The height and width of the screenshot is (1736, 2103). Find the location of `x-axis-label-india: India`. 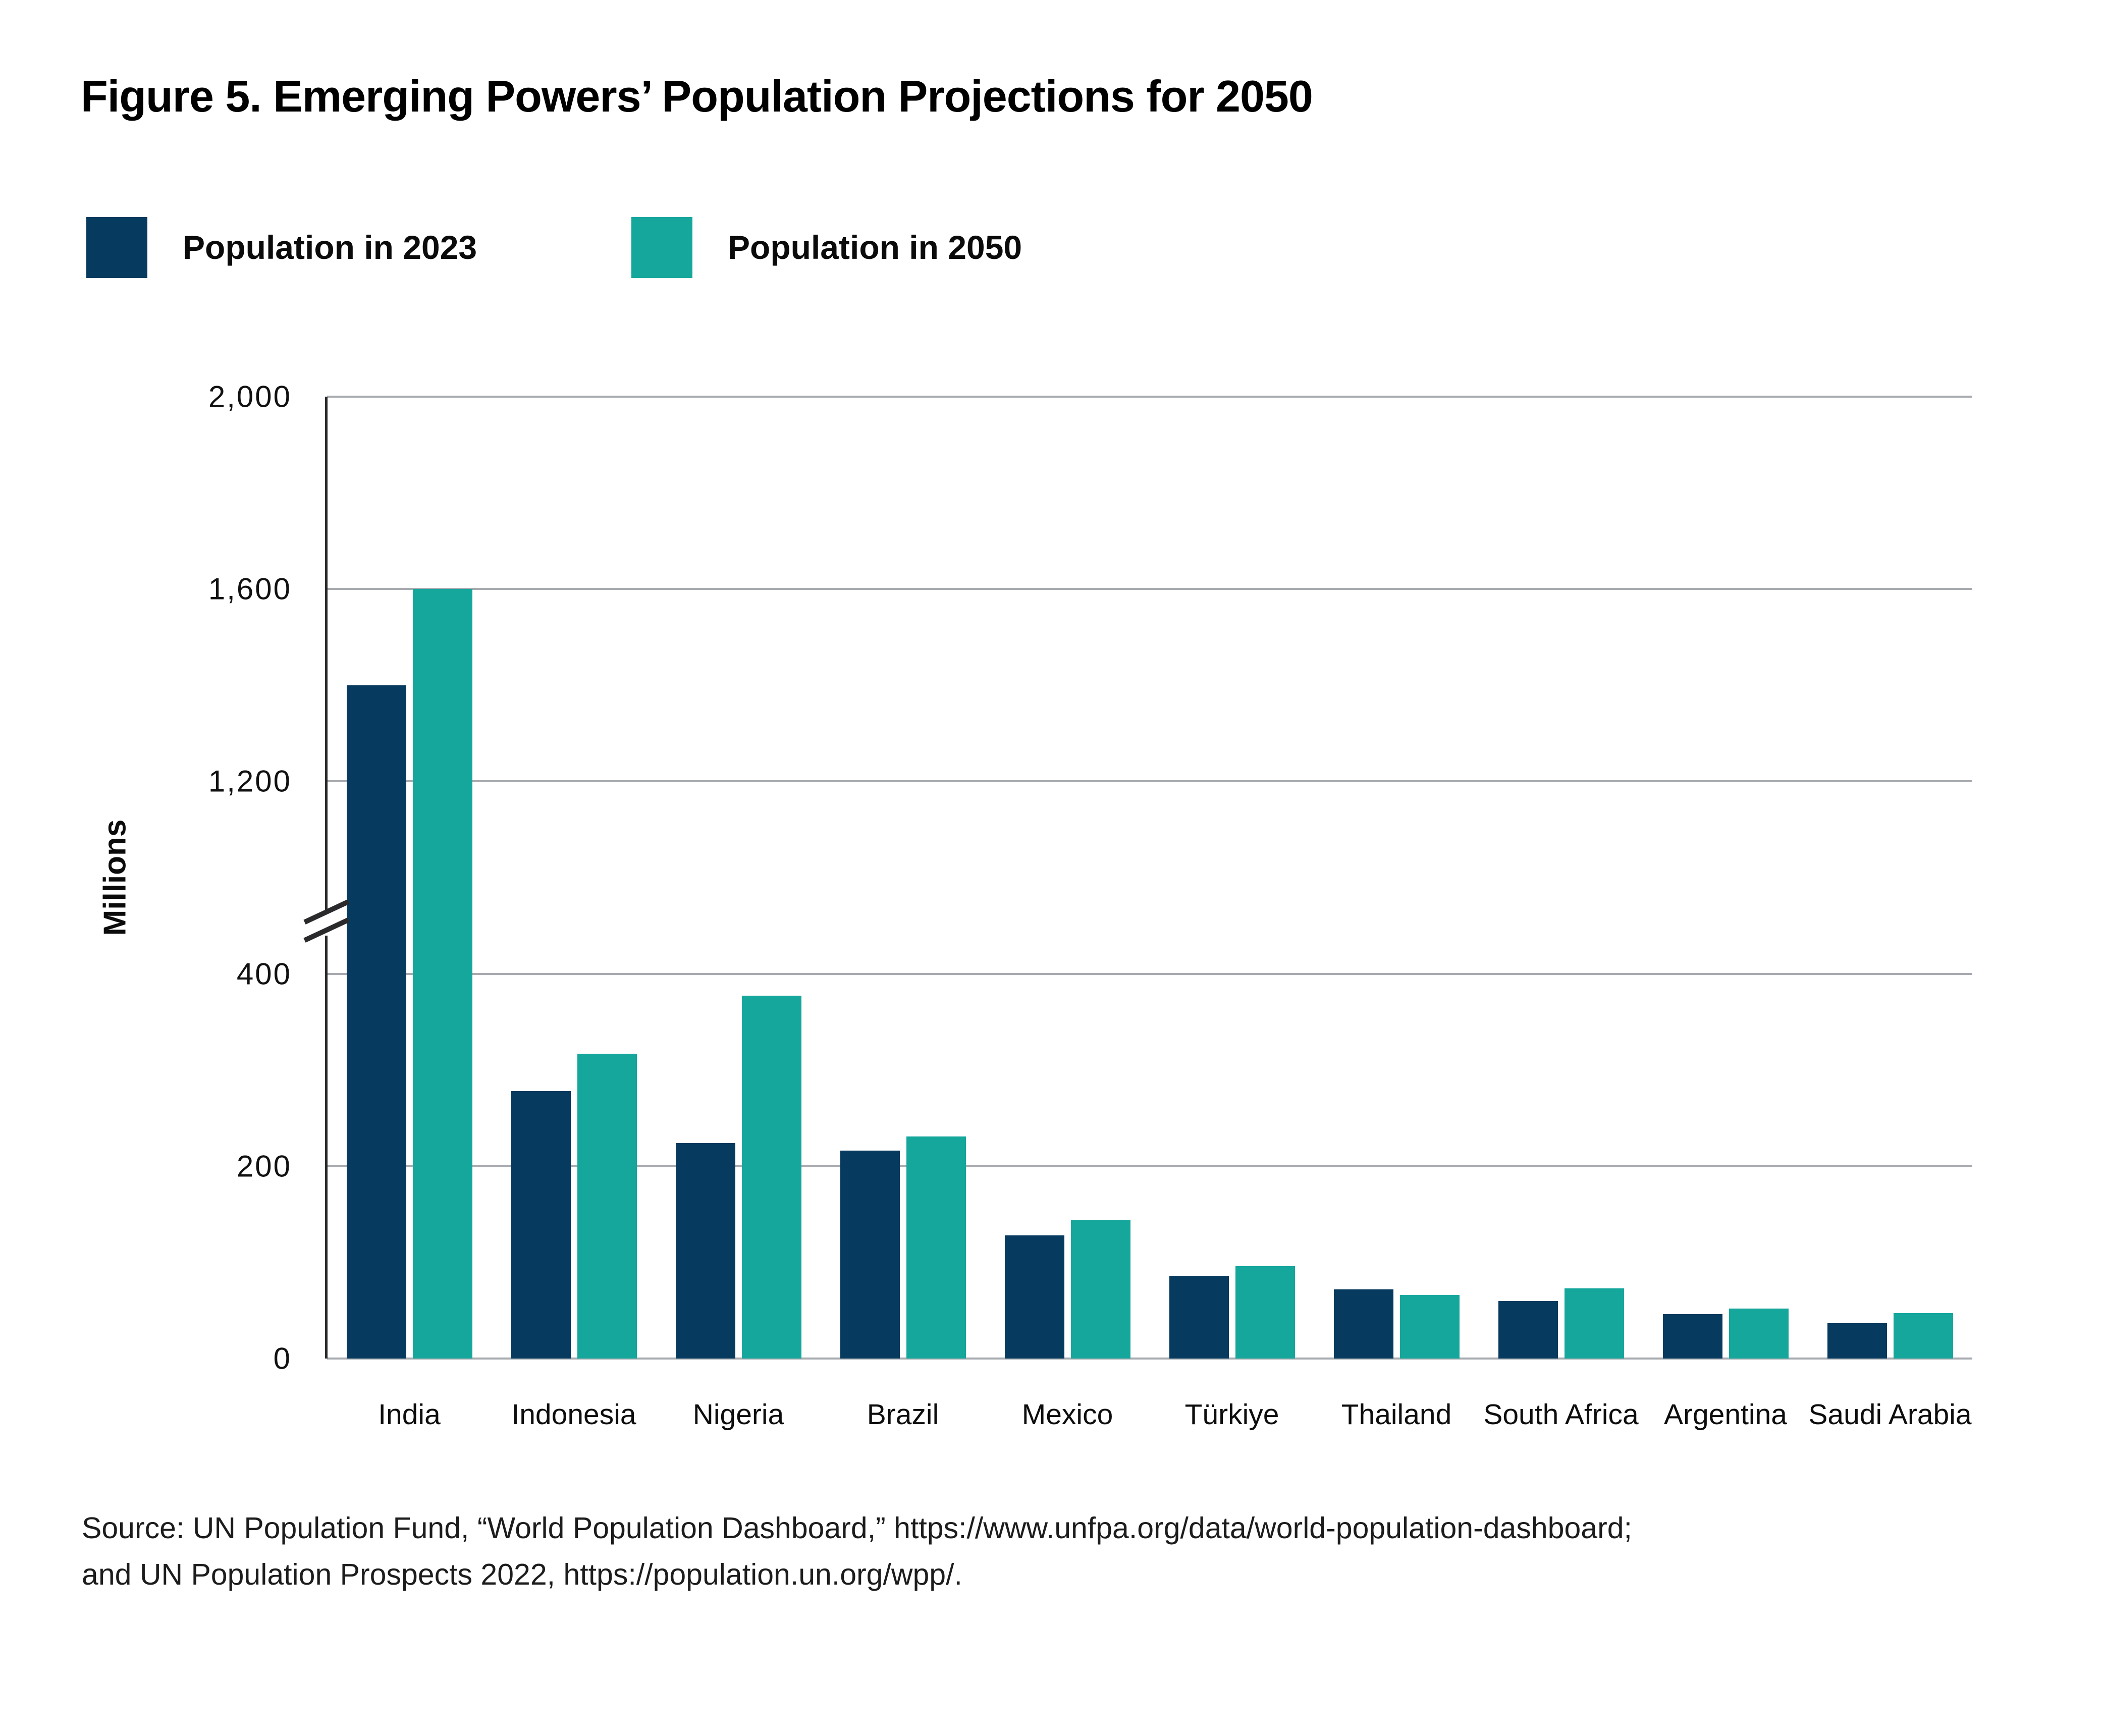

x-axis-label-india: India is located at coordinates (409, 1414).